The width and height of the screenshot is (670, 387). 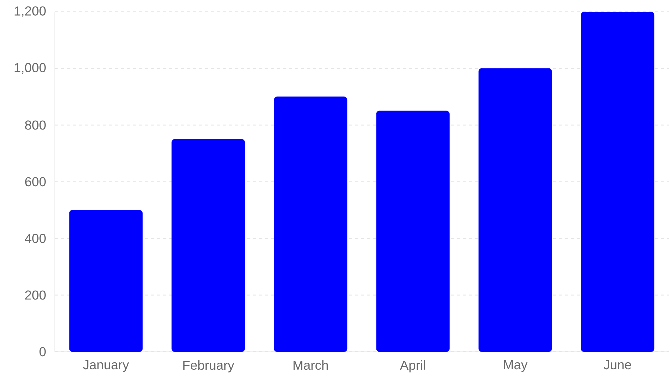 I want to click on y-tick-label: 400, so click(x=35, y=239).